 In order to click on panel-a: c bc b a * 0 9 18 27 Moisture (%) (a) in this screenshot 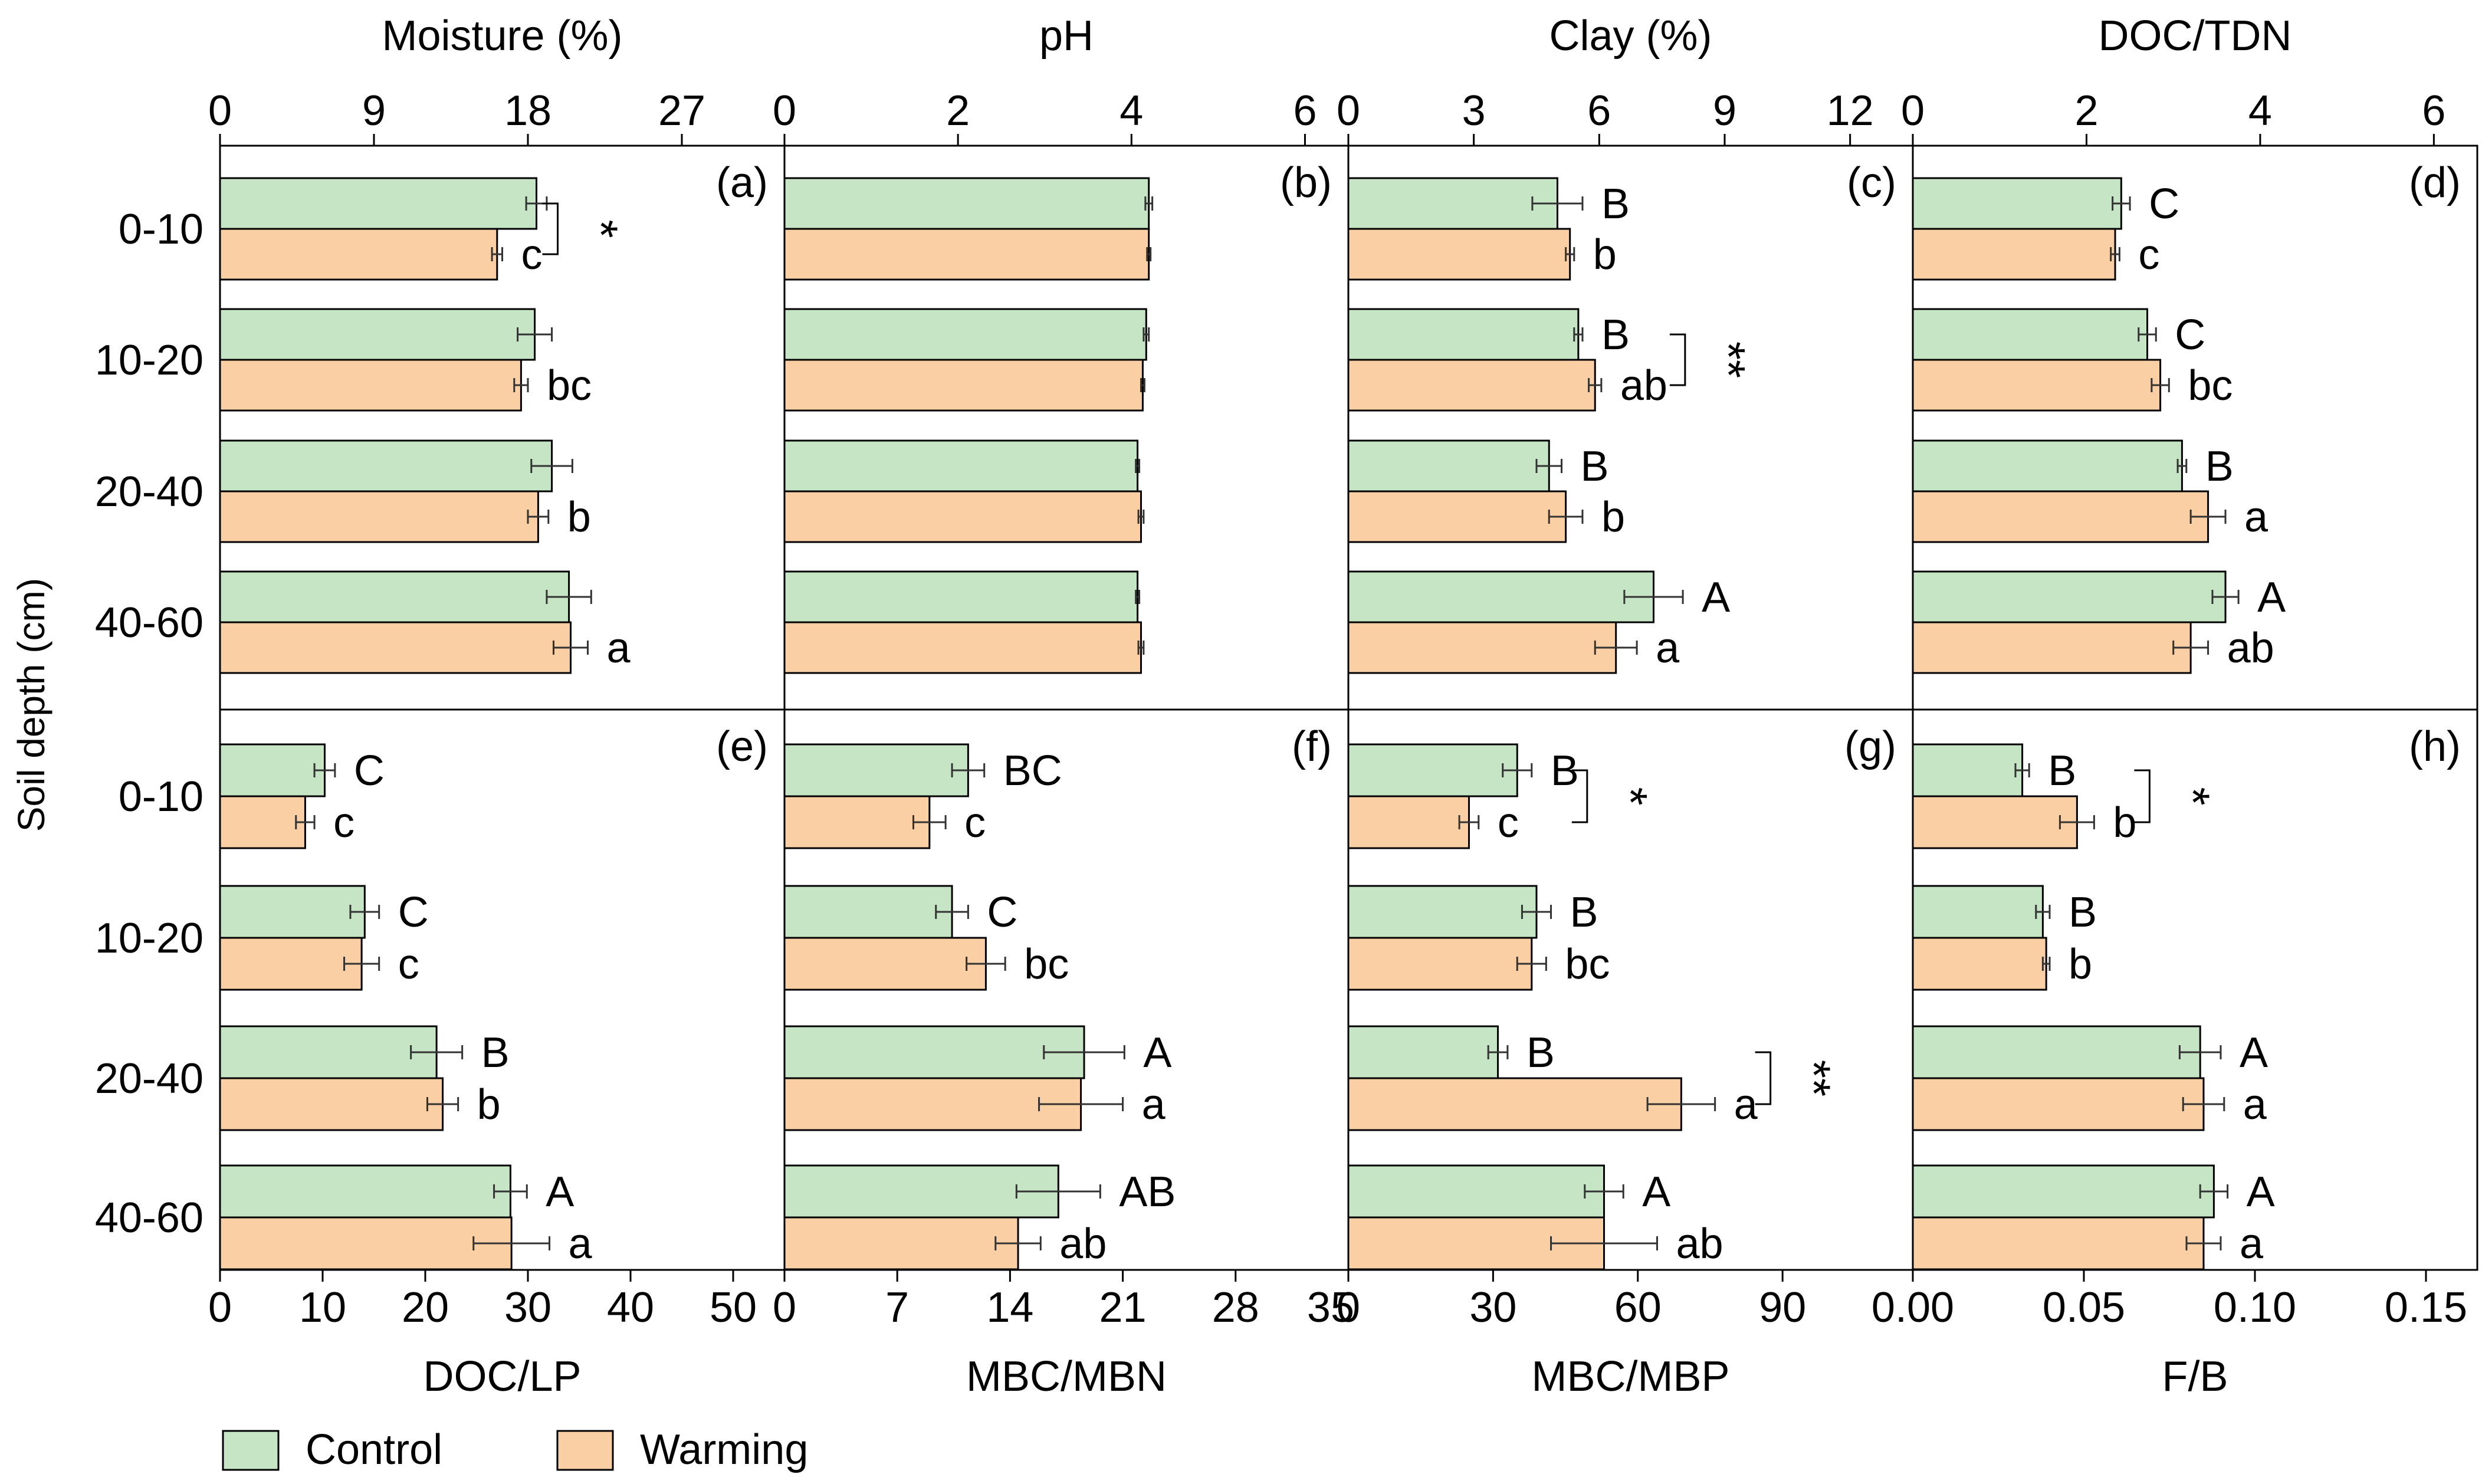, I will do `click(497, 361)`.